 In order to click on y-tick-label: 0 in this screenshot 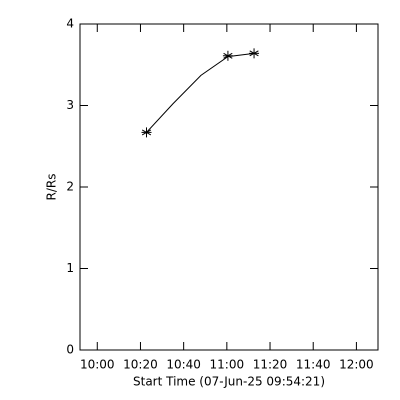, I will do `click(70, 350)`.